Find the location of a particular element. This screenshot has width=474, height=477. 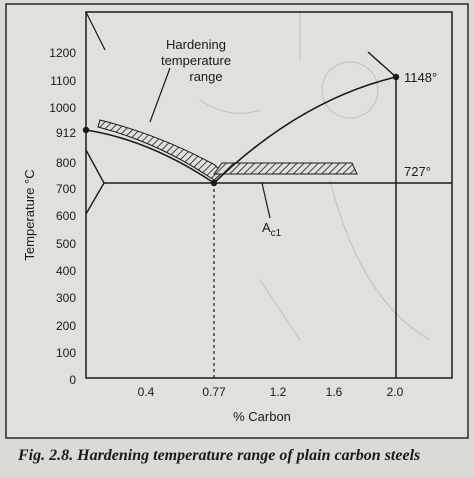

y-tick: 500 is located at coordinates (66, 244).